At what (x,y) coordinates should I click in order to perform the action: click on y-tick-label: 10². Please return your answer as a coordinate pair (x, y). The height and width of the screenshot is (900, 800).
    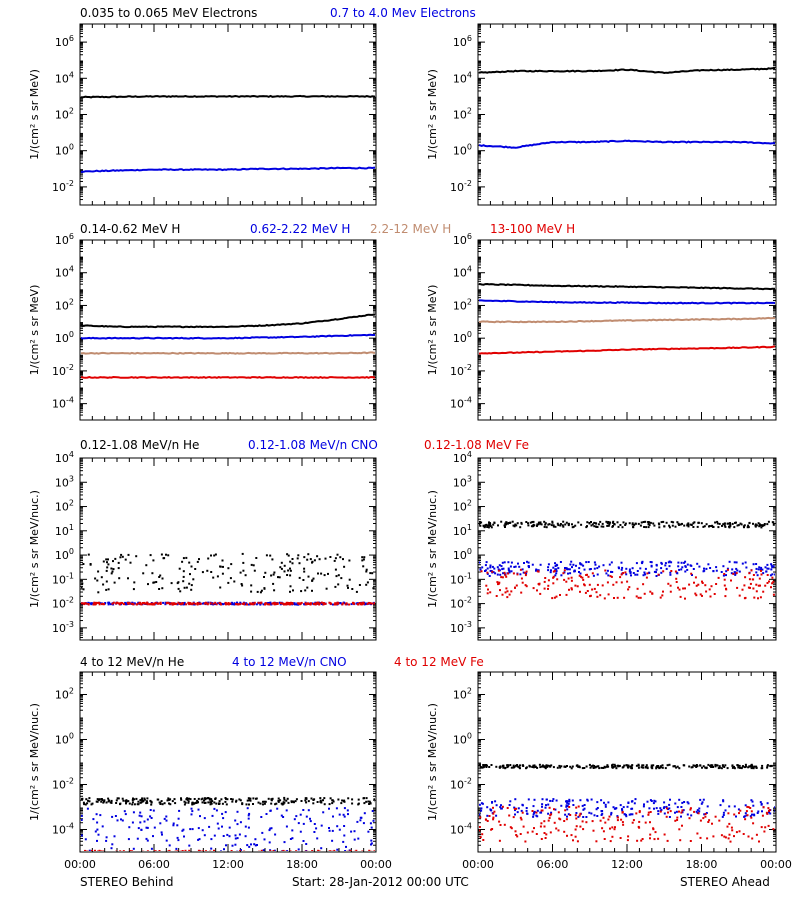
    Looking at the image, I should click on (462, 304).